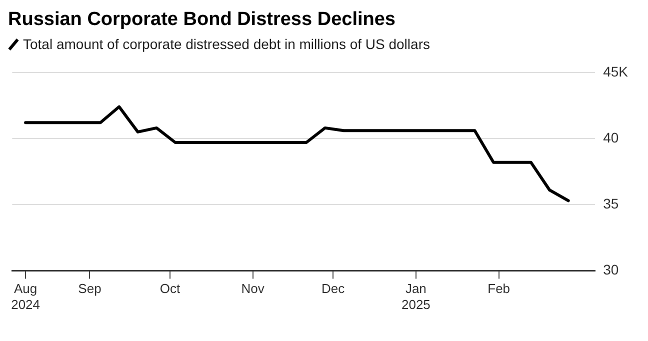 This screenshot has width=648, height=341. Describe the element at coordinates (499, 288) in the screenshot. I see `x-tick-label: Feb` at that location.